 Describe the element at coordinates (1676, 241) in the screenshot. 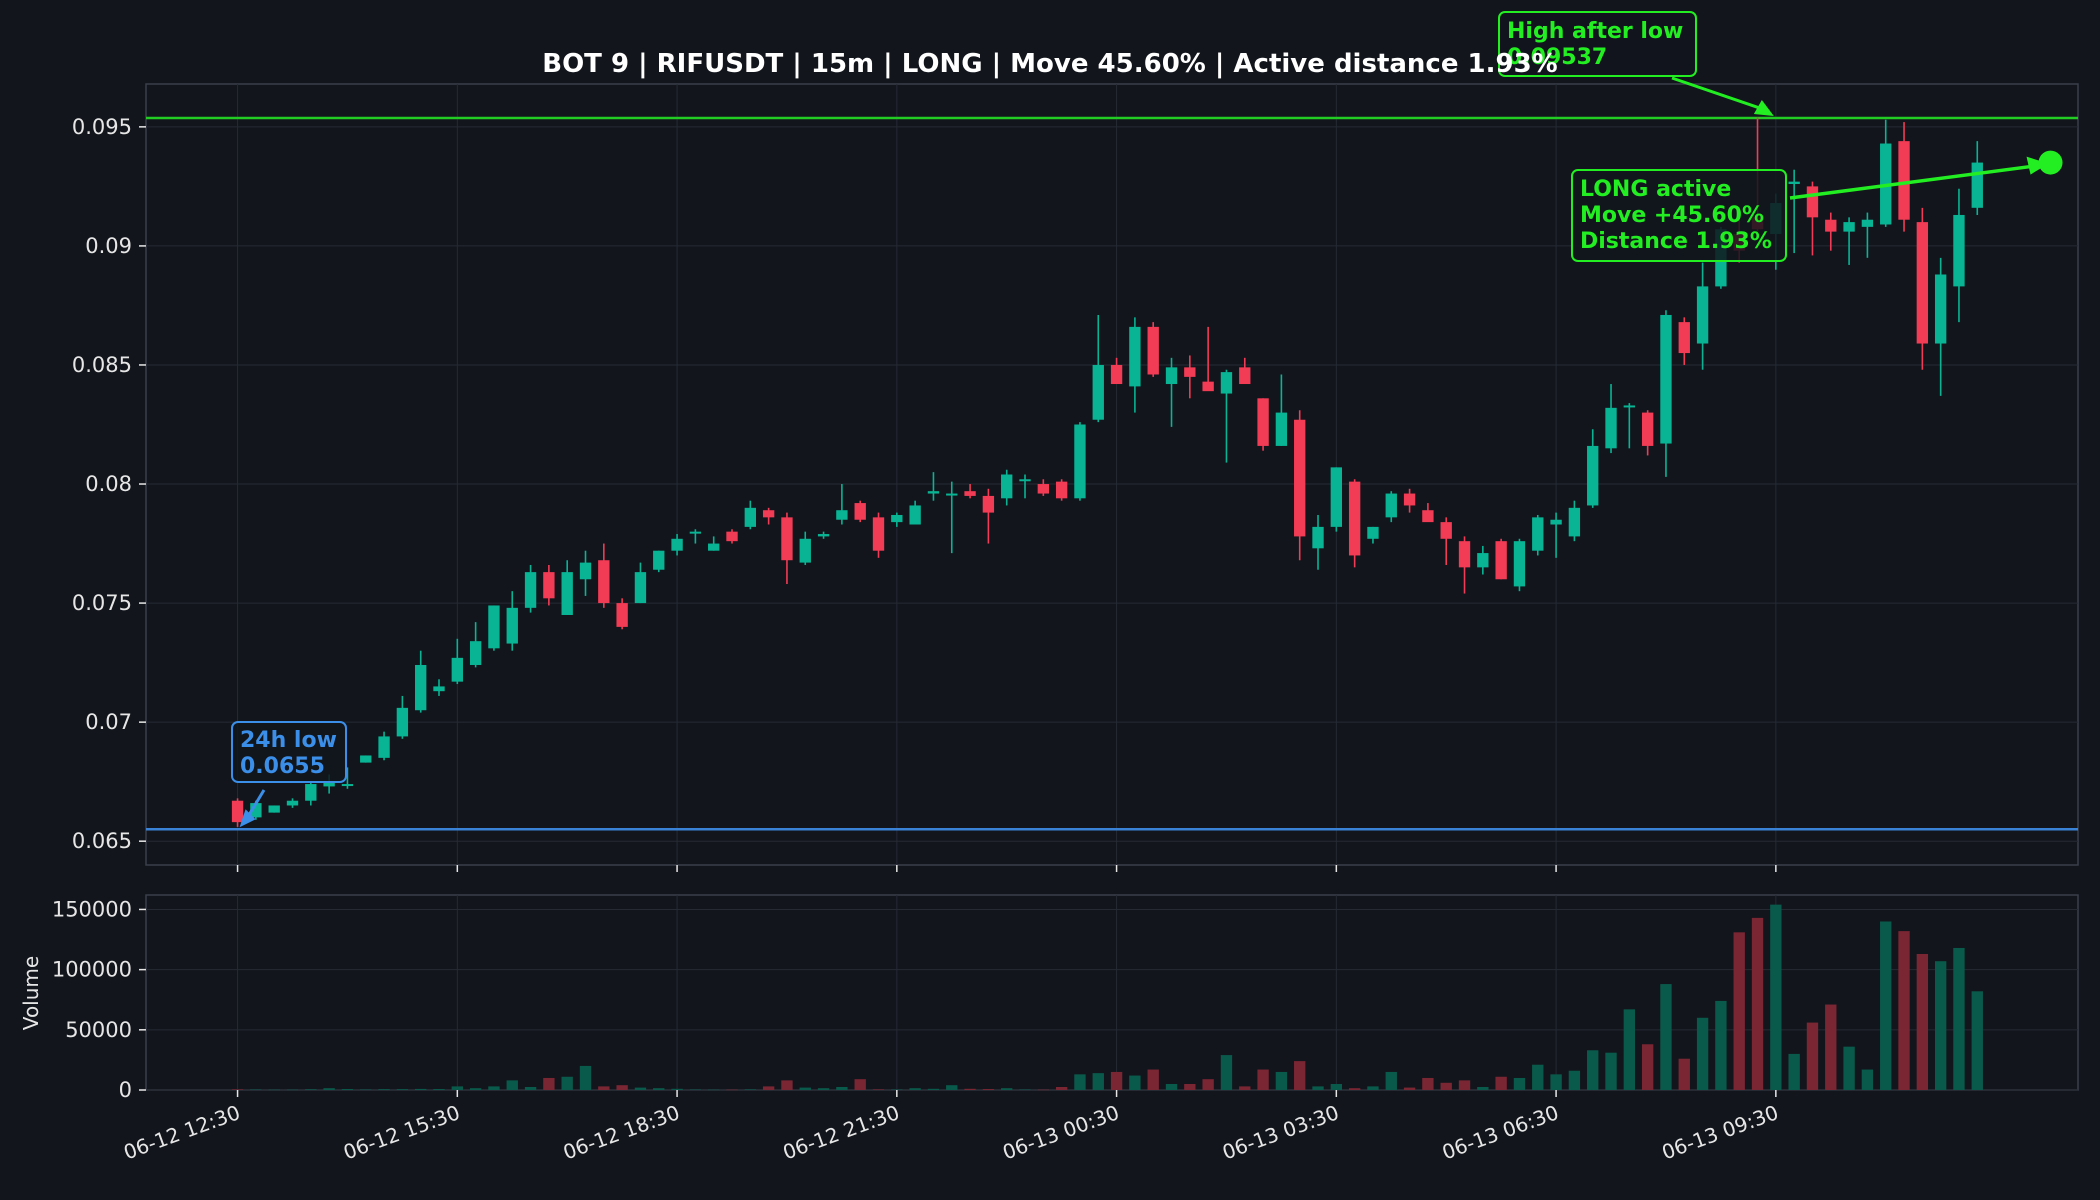

I see `active-annotation-text: Distance 1.93%` at that location.